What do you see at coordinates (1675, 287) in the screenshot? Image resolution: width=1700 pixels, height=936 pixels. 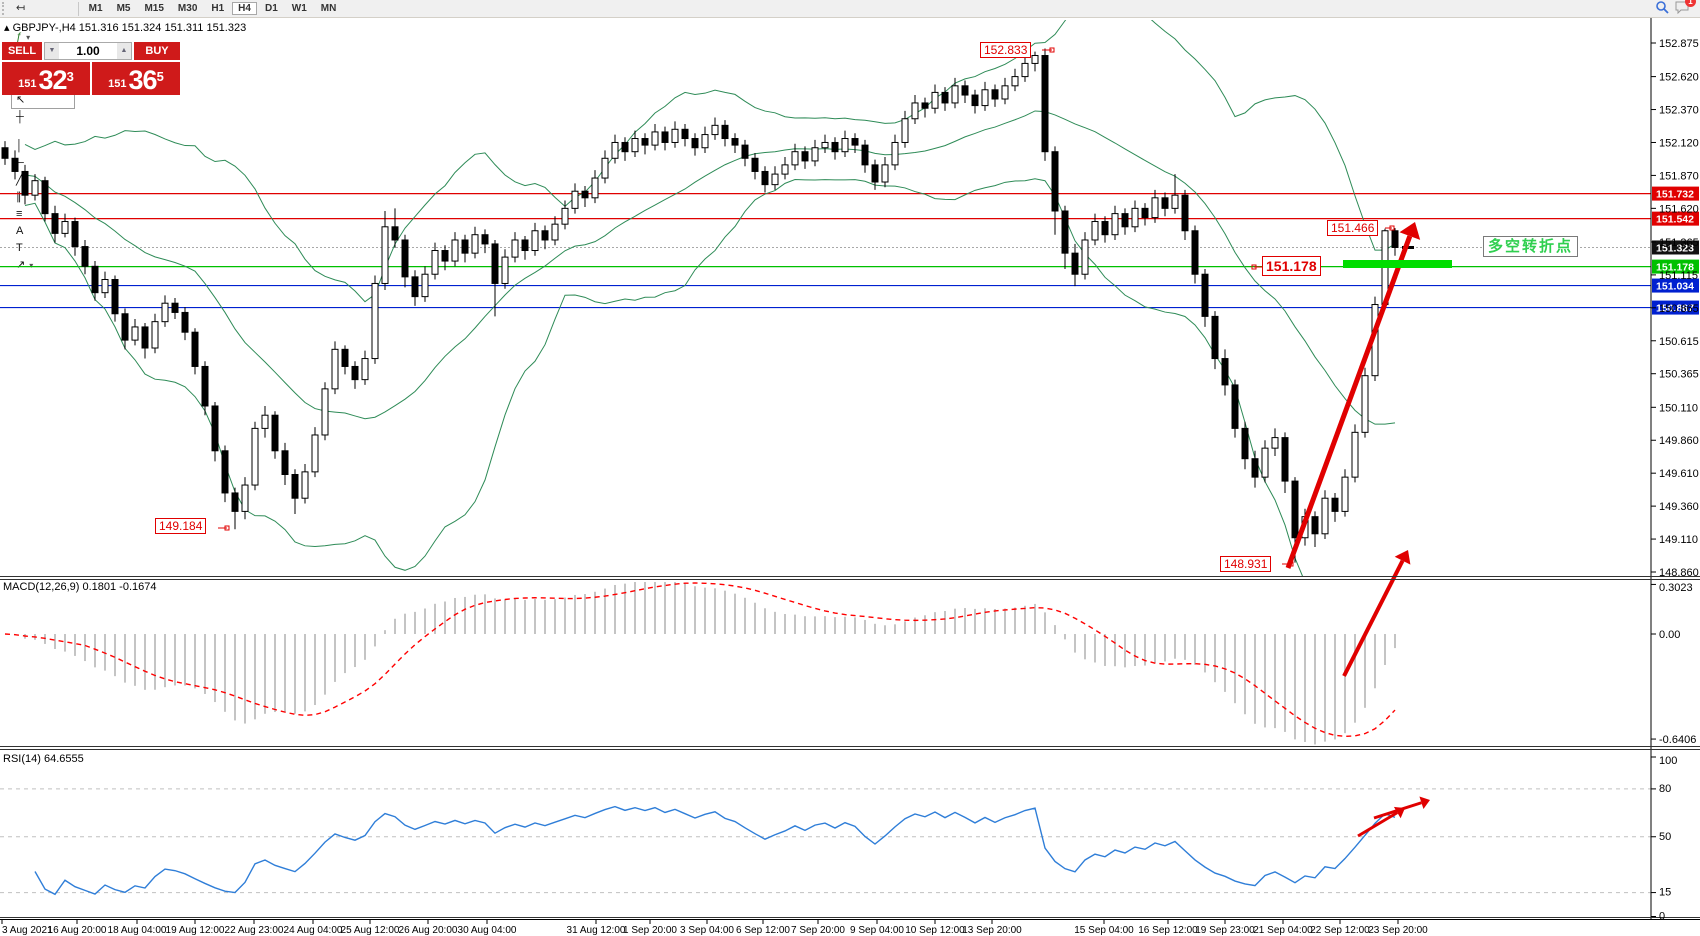 I see `svg-text: 151.034` at bounding box center [1675, 287].